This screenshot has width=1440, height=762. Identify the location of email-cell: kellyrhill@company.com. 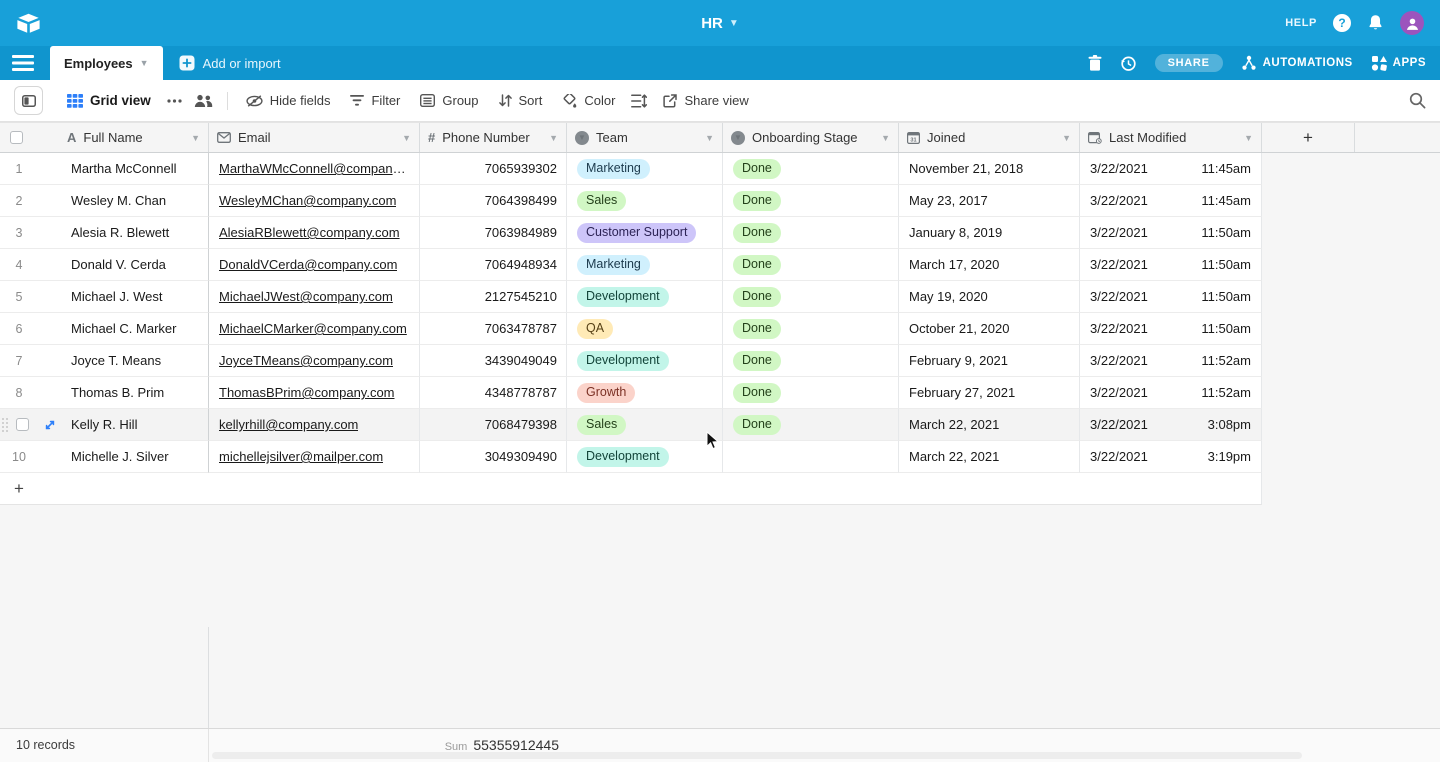
(314, 425).